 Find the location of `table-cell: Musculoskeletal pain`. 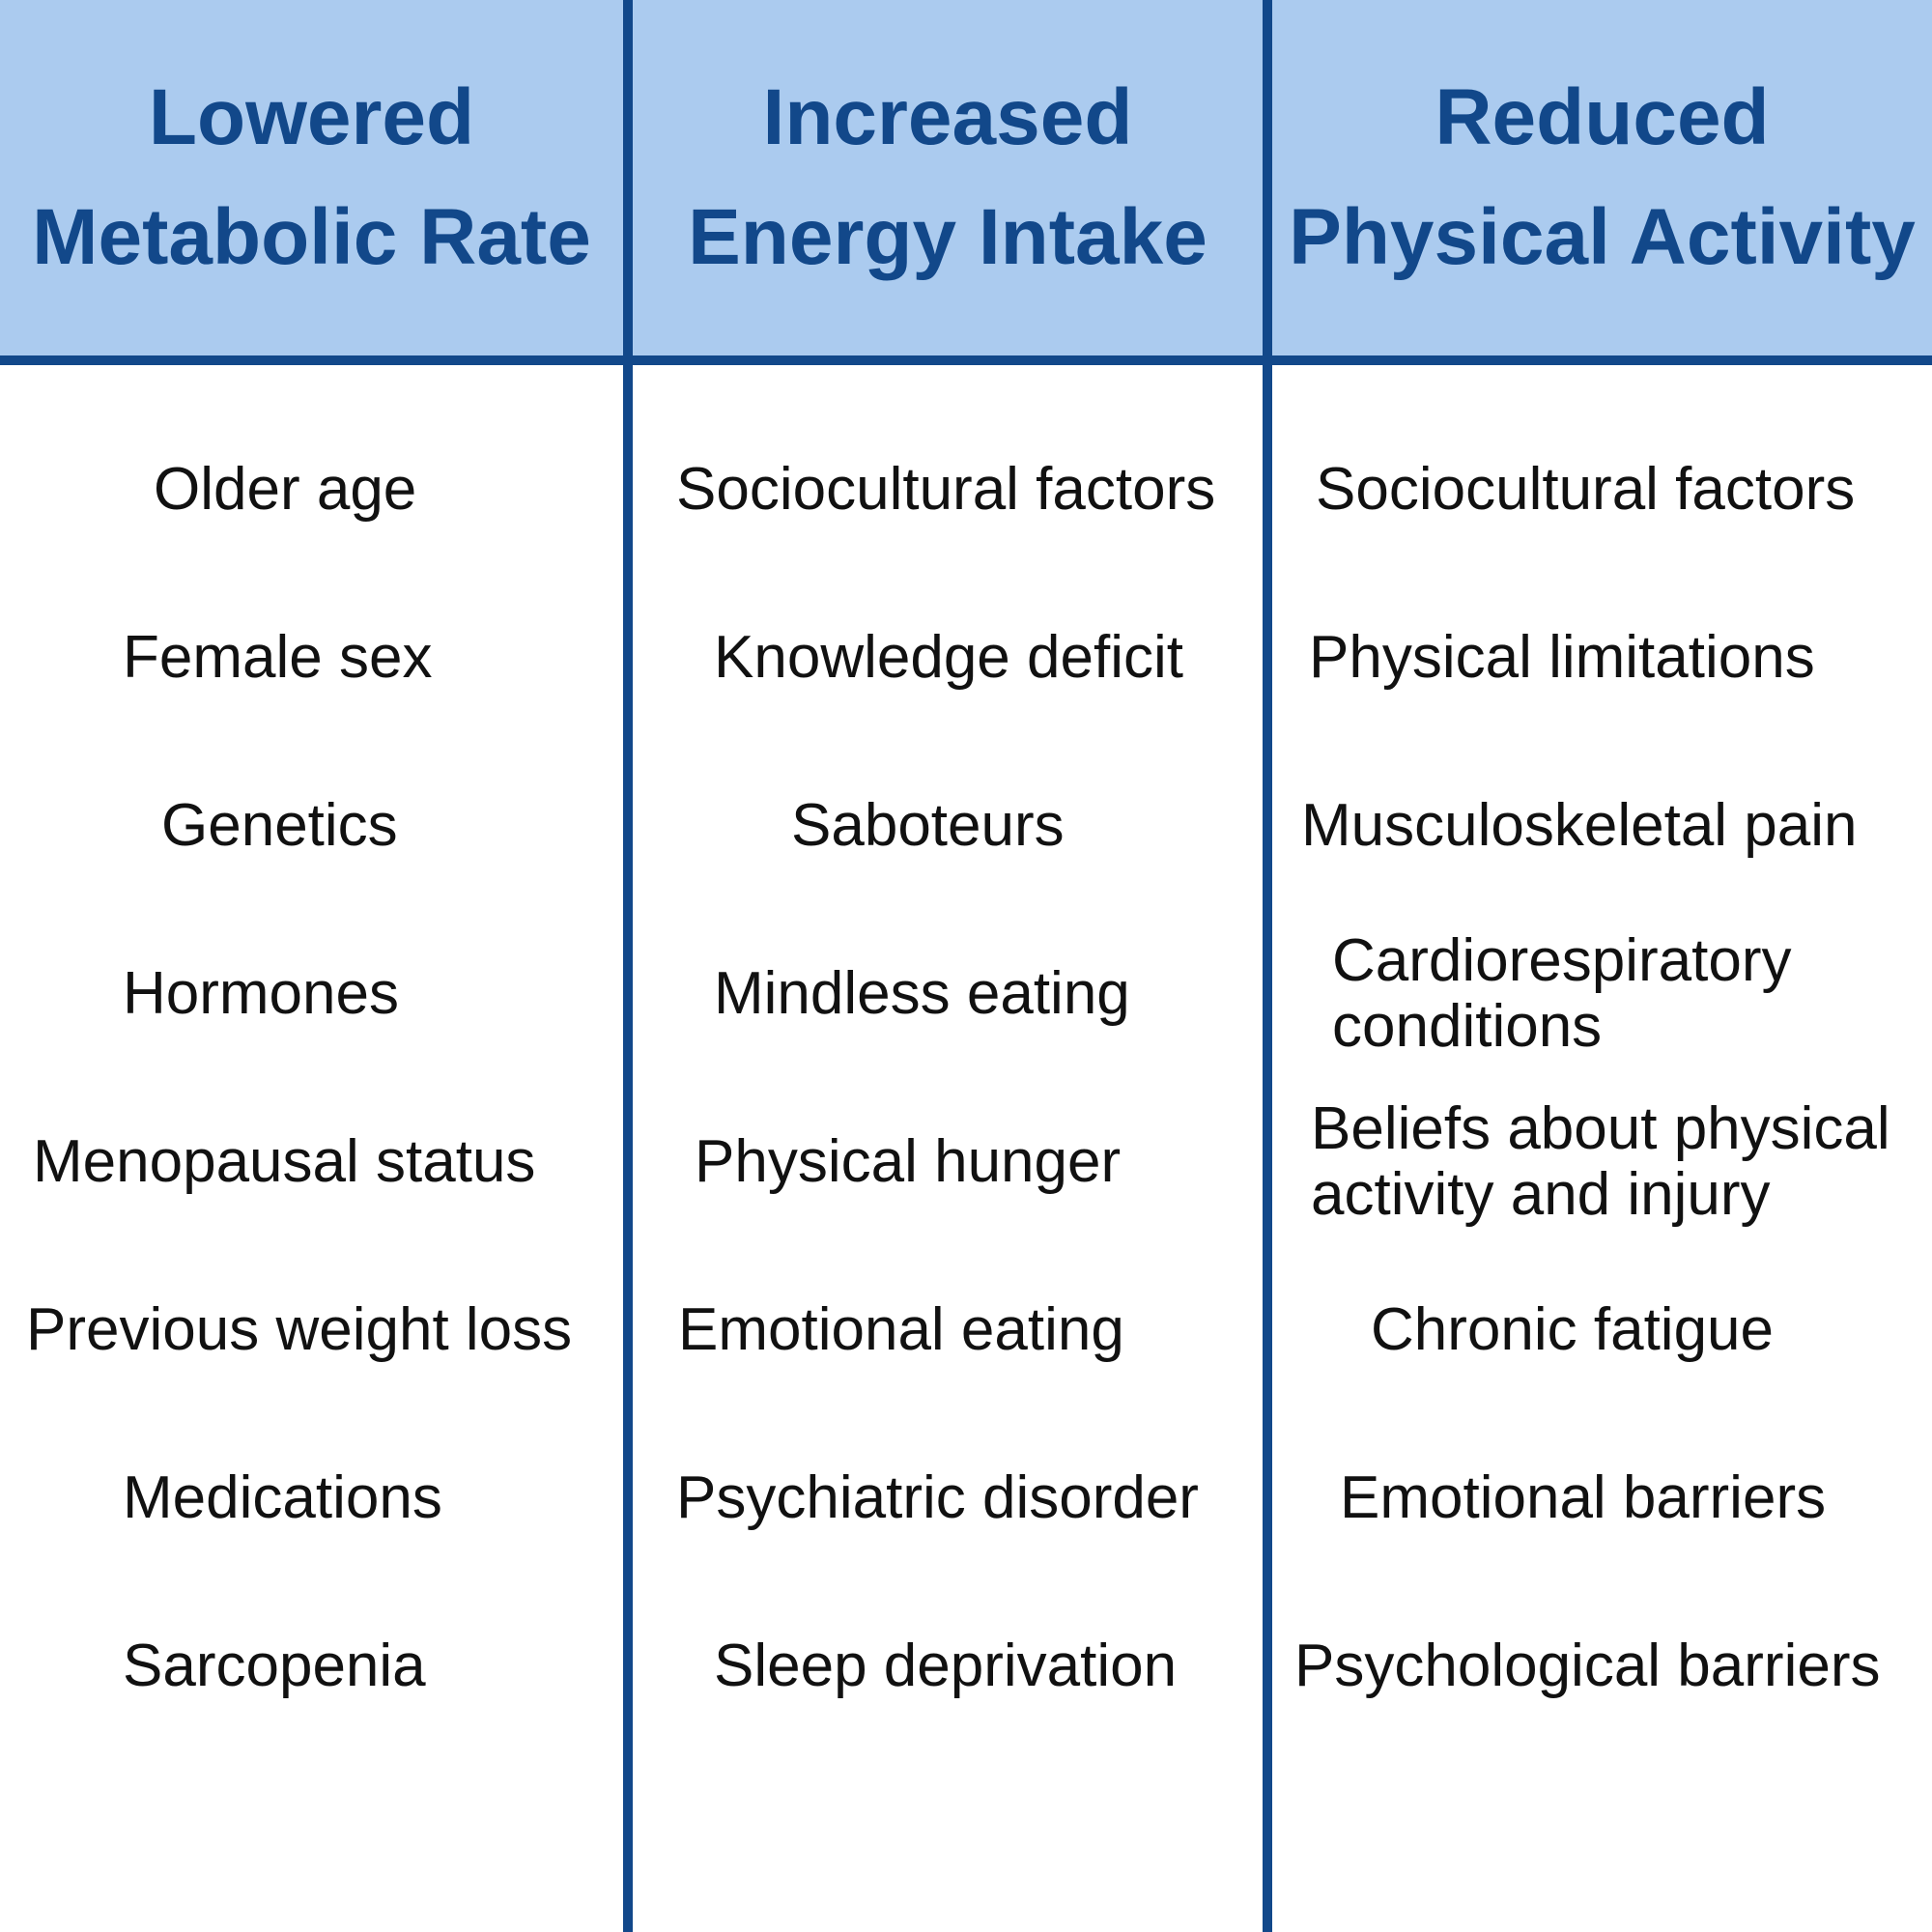

table-cell: Musculoskeletal pain is located at coordinates (1602, 826).